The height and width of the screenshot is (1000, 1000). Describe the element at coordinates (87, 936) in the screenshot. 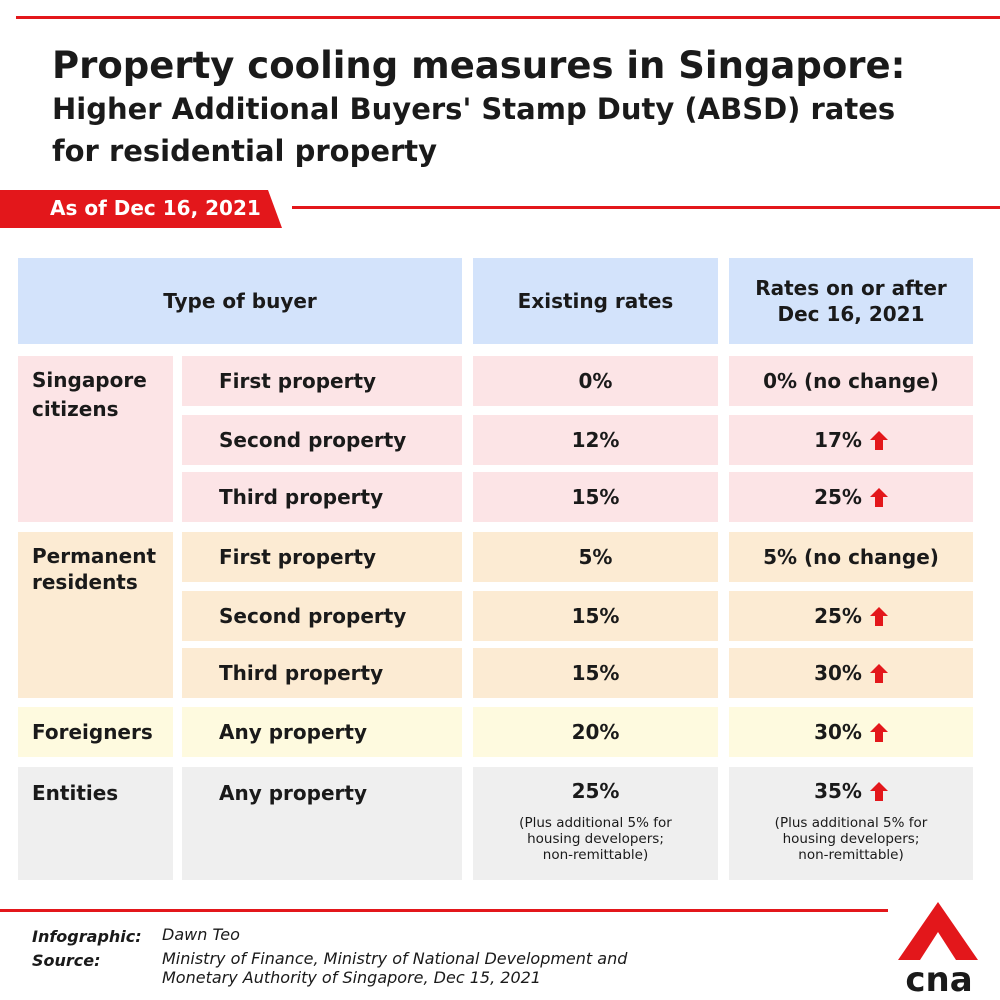

I see `infographic-label: Infographic:` at that location.